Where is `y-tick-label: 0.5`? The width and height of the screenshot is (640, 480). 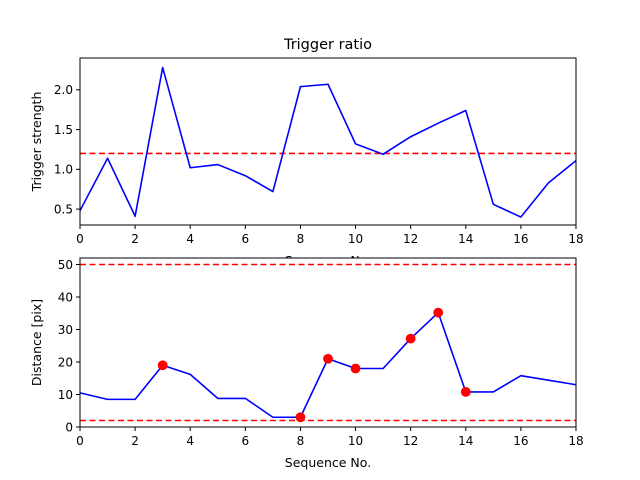
y-tick-label: 0.5 is located at coordinates (63, 209).